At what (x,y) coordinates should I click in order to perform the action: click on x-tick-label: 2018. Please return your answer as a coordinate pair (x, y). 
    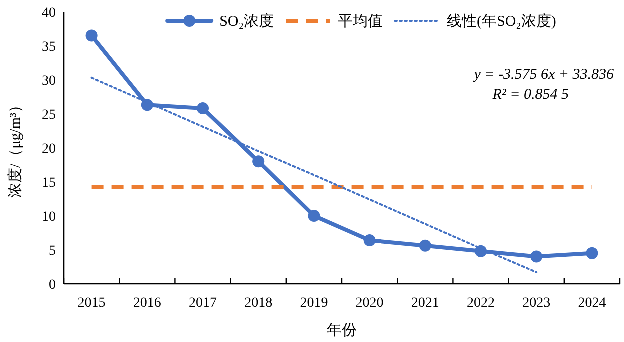
    Looking at the image, I should click on (258, 303).